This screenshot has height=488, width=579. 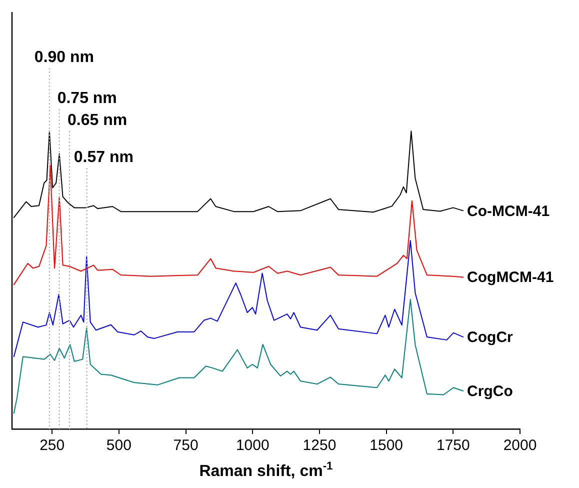 What do you see at coordinates (319, 445) in the screenshot?
I see `x-tick-label: 1250` at bounding box center [319, 445].